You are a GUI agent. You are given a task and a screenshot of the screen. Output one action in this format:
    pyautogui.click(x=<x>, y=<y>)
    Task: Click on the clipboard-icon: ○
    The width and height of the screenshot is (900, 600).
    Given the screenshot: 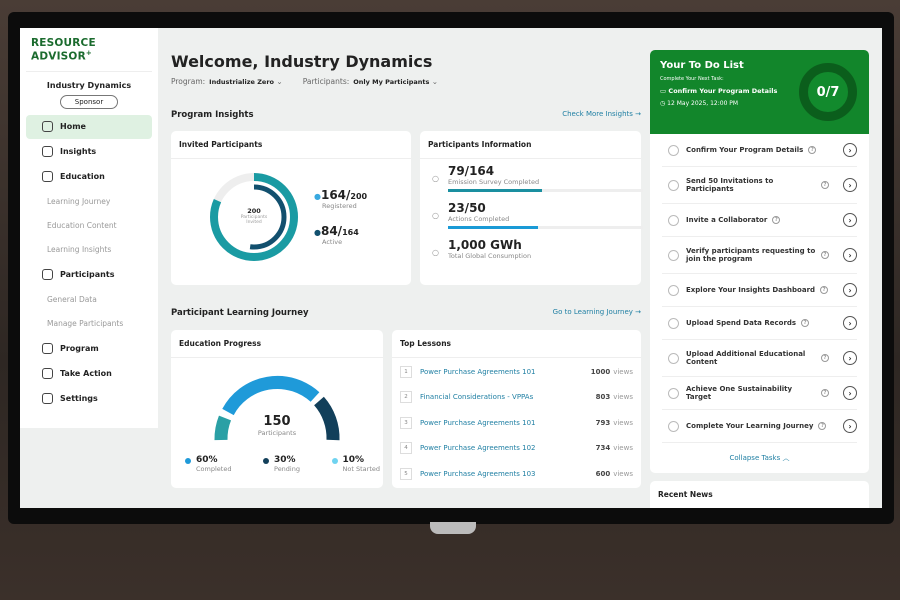 What is the action you would take?
    pyautogui.click(x=435, y=178)
    